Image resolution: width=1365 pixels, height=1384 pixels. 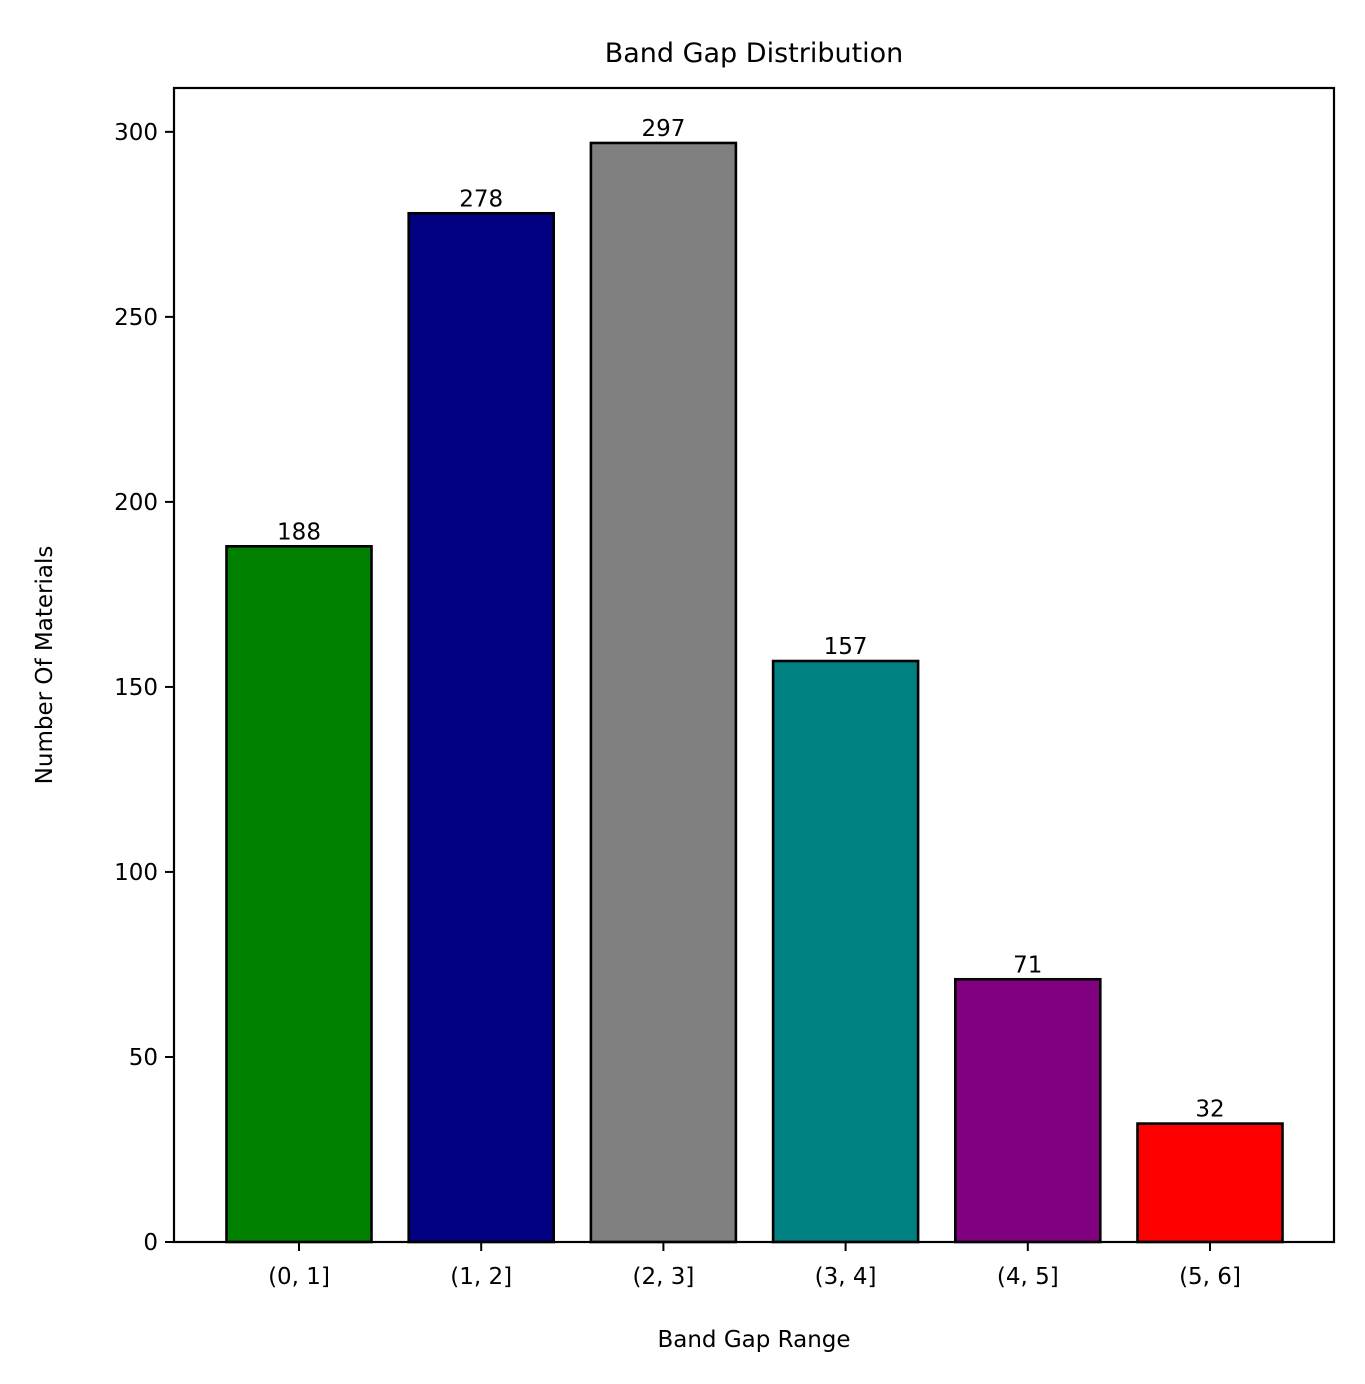 What do you see at coordinates (481, 1277) in the screenshot?
I see `x-tick-label-2: (1, 2]` at bounding box center [481, 1277].